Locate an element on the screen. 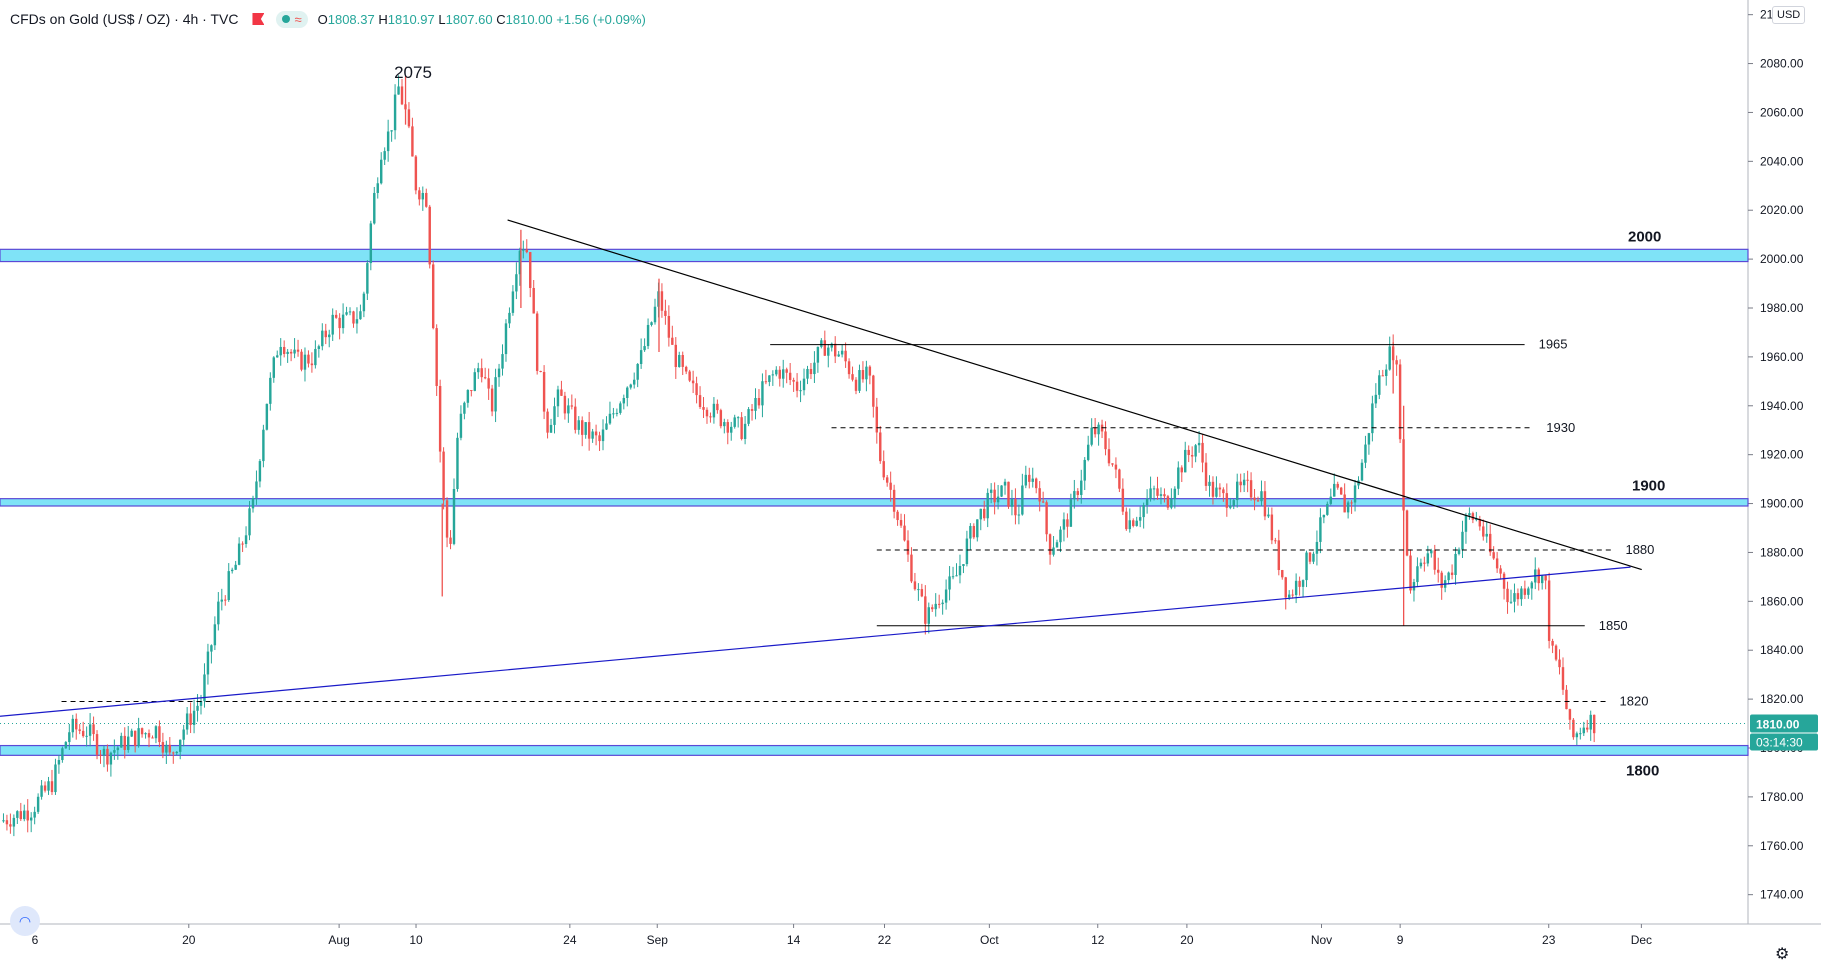 This screenshot has height=971, width=1821. symbol-title: CFDs on Gold (US$ / OZ) · 4h · TVC is located at coordinates (124, 19).